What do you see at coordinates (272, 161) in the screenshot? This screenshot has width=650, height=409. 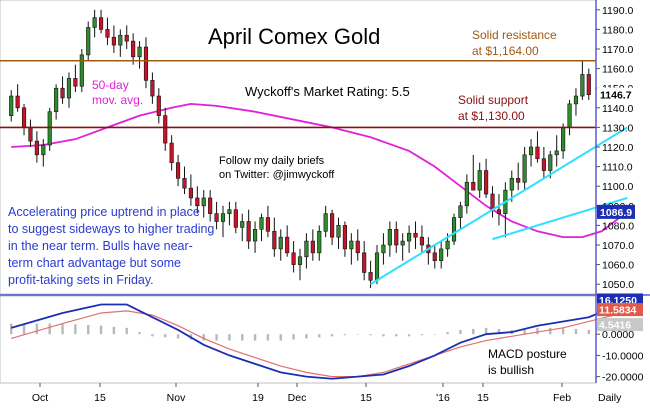 I see `twitter-note-line1: Follow my daily briefs` at bounding box center [272, 161].